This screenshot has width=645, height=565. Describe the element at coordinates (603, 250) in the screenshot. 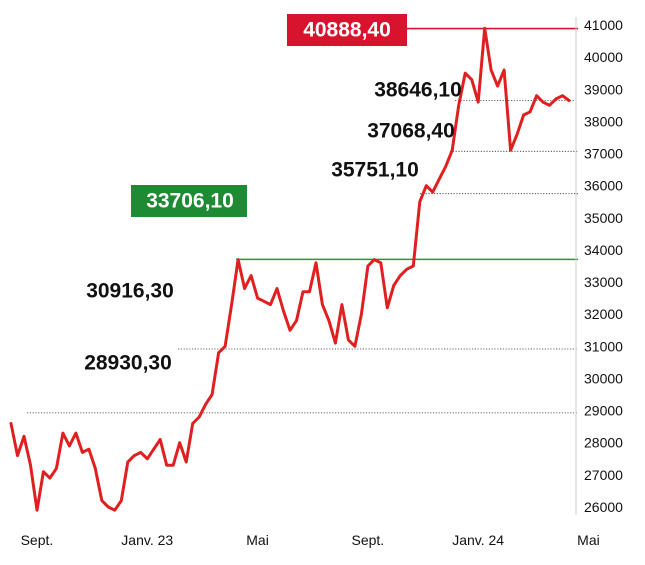

I see `y-tick-label: 34000` at that location.